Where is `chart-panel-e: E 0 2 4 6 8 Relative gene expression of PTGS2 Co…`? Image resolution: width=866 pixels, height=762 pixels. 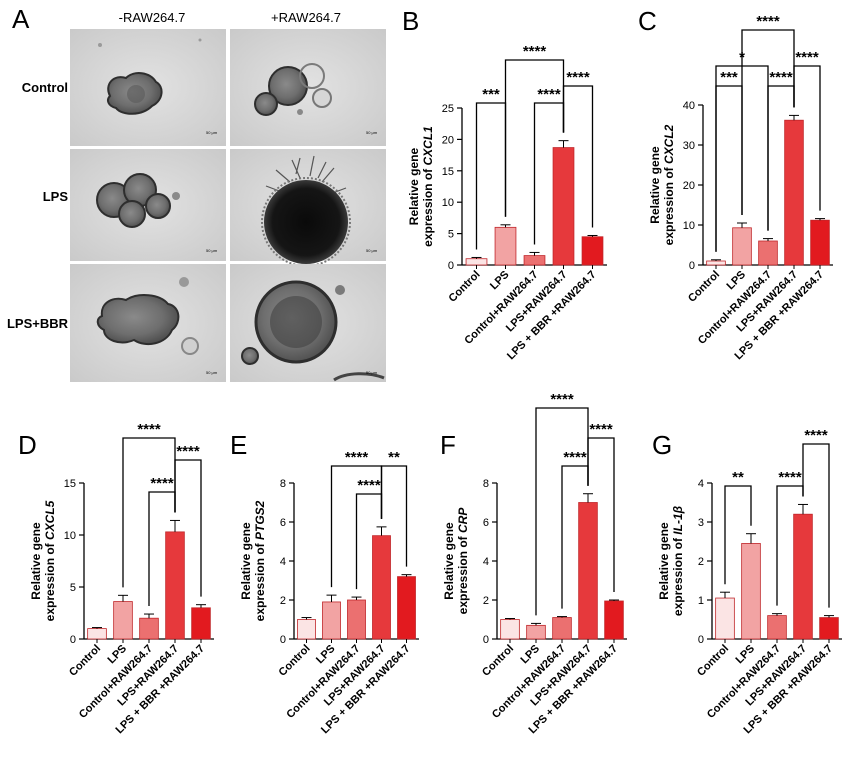
chart-panel-e: E 0 2 4 6 8 Relative gene expression of PTGS2 Co… is located at coordinates (324, 583).